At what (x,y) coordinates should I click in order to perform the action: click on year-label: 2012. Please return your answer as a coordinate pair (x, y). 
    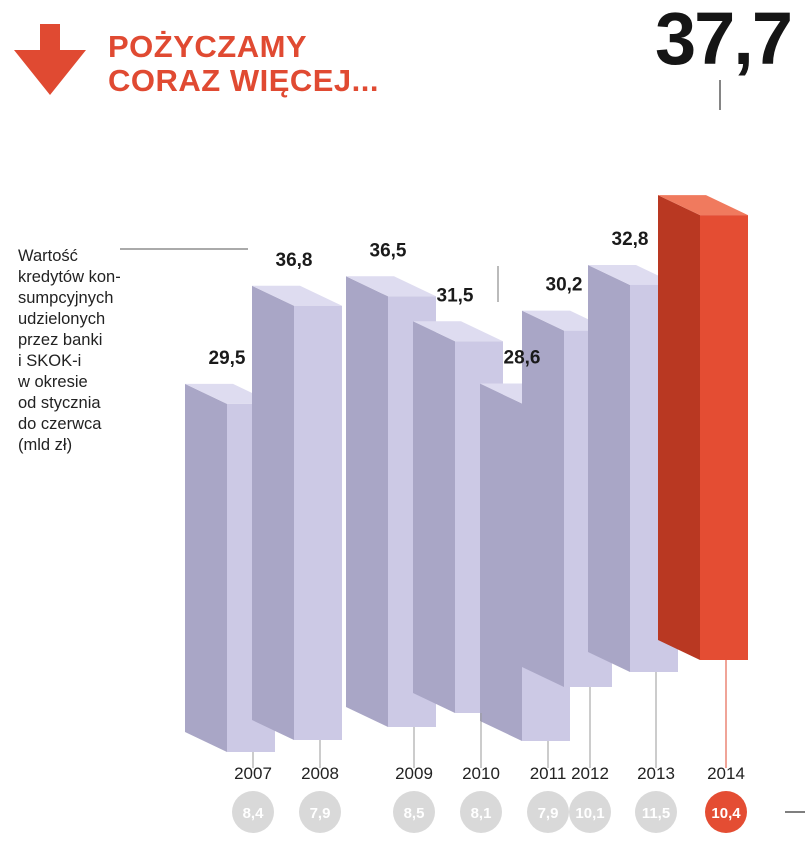
    Looking at the image, I should click on (590, 773).